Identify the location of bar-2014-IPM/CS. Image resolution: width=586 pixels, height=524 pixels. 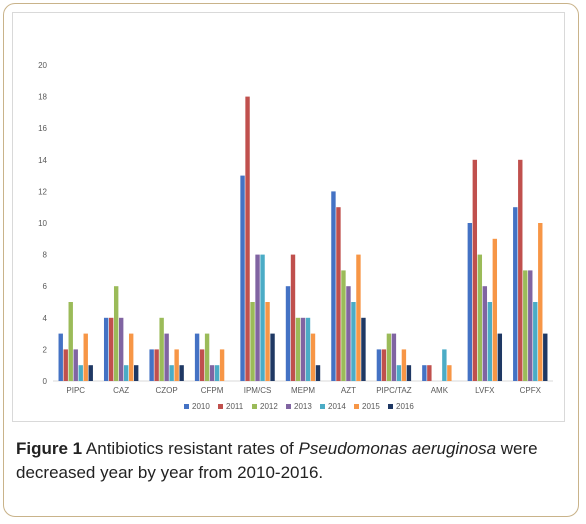
(262, 317).